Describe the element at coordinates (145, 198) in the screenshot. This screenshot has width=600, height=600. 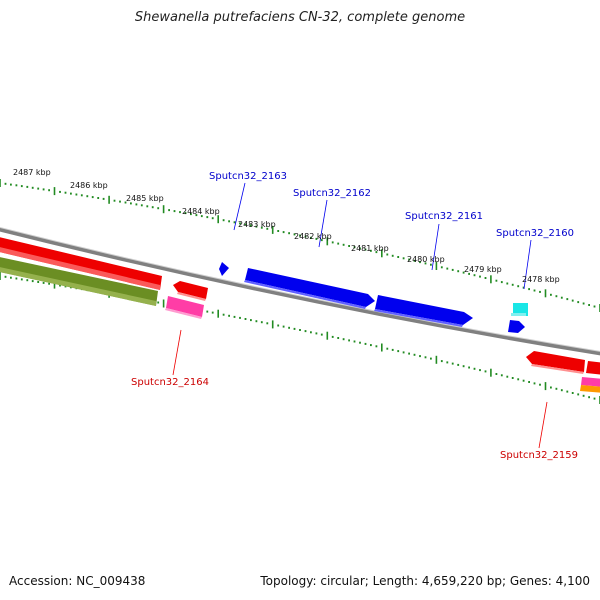
I see `tick-label-2485: 2485 kbp` at that location.